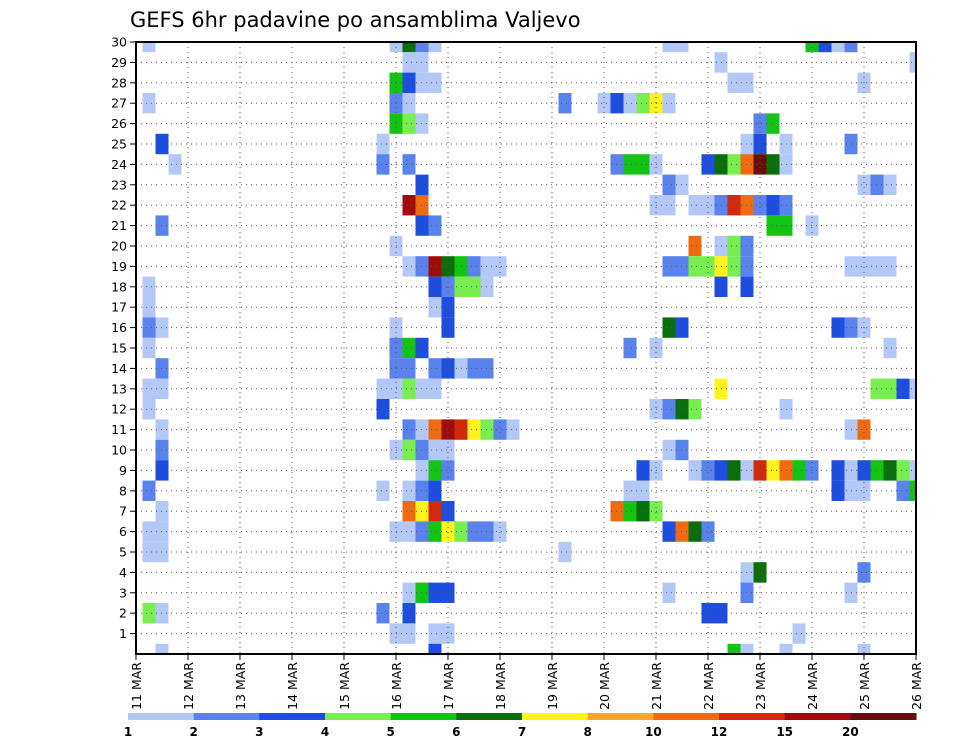 The height and width of the screenshot is (742, 960). I want to click on y-tick-label: 10, so click(119, 450).